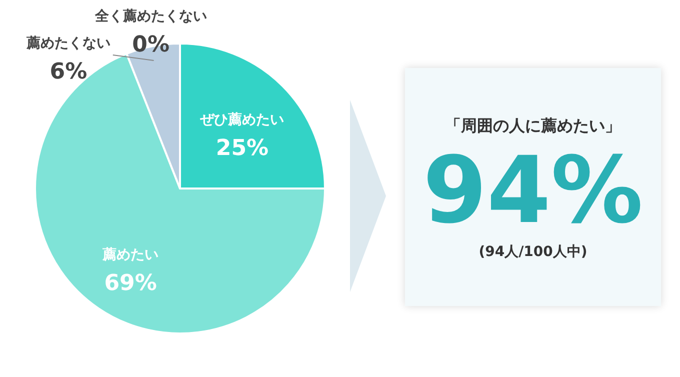  Describe the element at coordinates (150, 16) in the screenshot. I see `category-label: 全く薦めたくない` at that location.